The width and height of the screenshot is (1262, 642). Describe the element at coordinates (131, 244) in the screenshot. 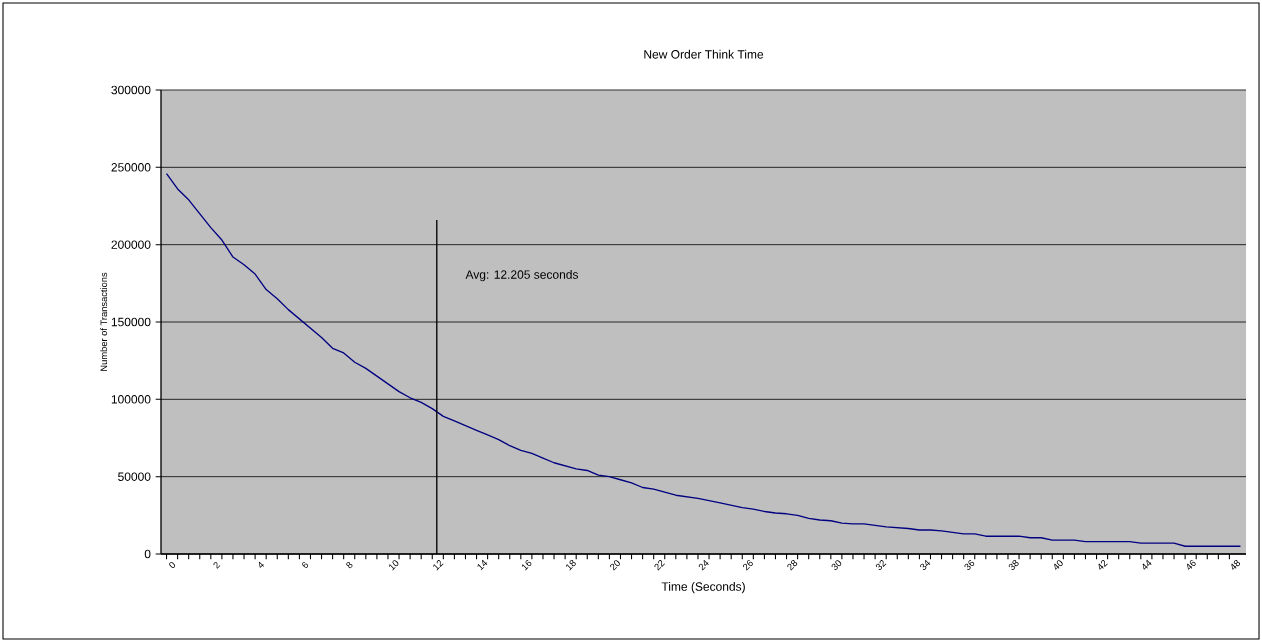

I see `y-tick-label: 200000` at that location.